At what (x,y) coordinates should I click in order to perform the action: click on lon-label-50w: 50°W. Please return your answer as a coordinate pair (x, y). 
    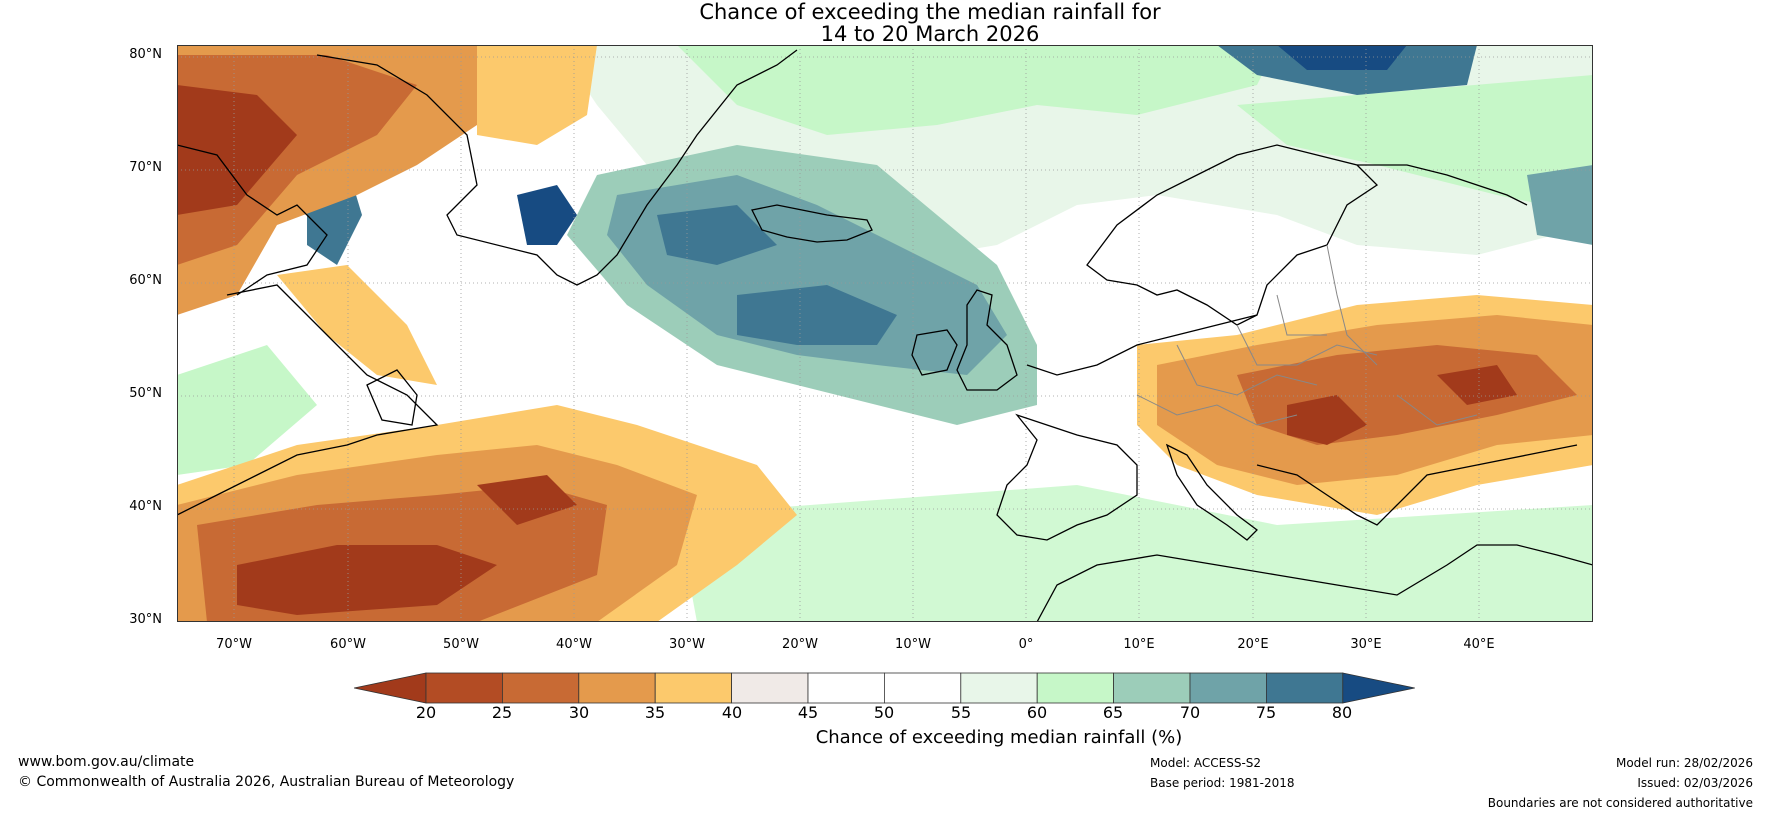
    Looking at the image, I should click on (461, 644).